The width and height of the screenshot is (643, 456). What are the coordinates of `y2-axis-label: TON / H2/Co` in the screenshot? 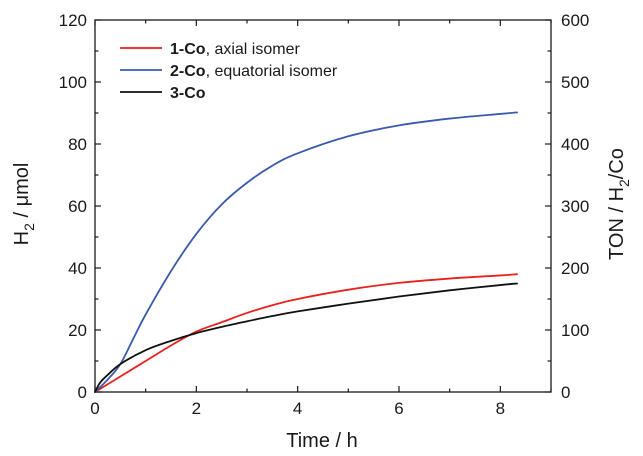 It's located at (619, 204).